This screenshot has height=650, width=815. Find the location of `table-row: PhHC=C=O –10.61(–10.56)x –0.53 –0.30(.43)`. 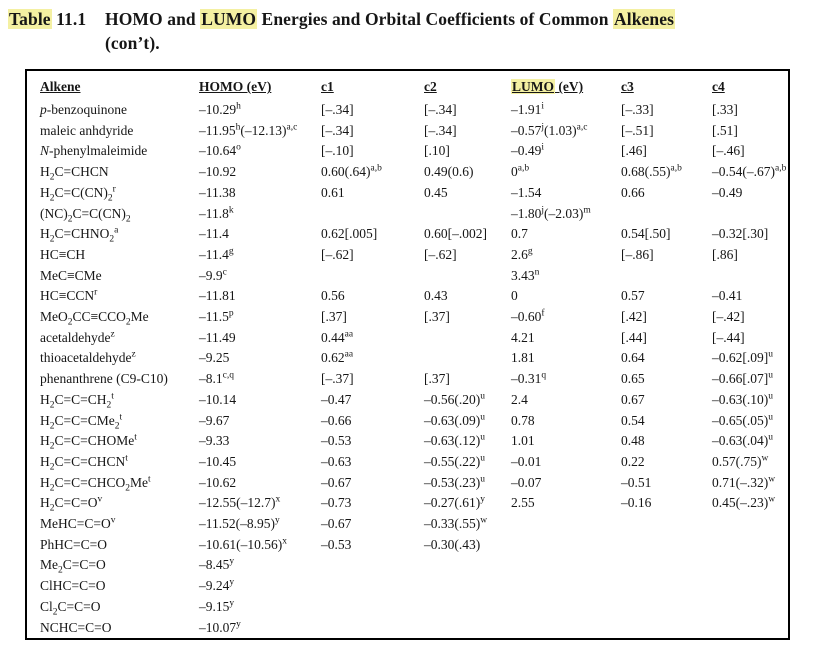

table-row: PhHC=C=O –10.61(–10.56)x –0.53 –0.30(.43) is located at coordinates (407, 545).